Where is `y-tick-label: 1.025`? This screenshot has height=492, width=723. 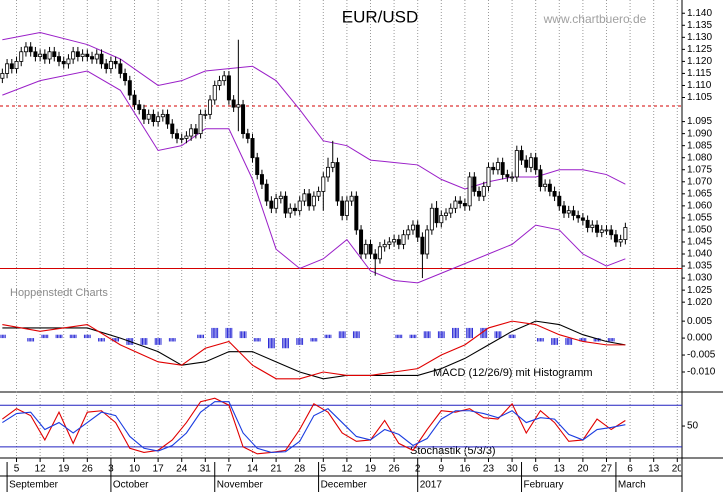 y-tick-label: 1.025 is located at coordinates (699, 290).